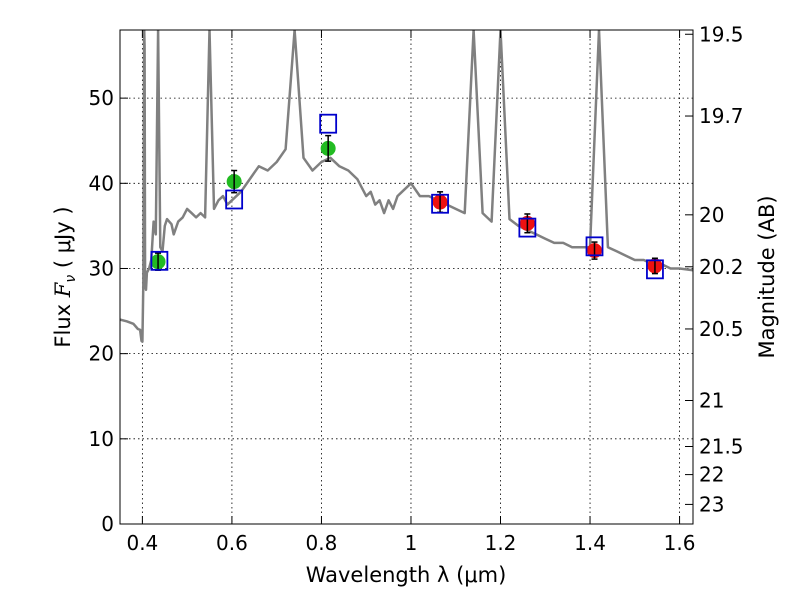 The image size is (800, 600). Describe the element at coordinates (721, 34) in the screenshot. I see `mag-tick-label: 19.5` at that location.